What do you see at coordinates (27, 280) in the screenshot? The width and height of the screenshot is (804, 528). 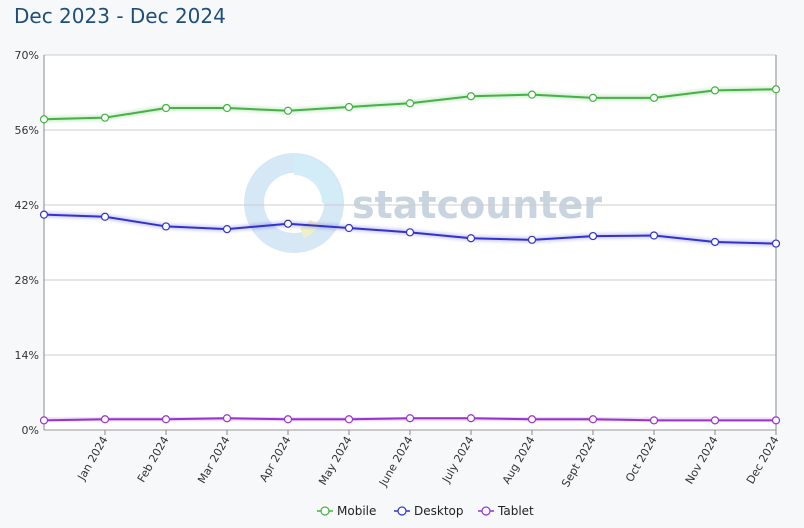 I see `y-tick-label: 28%` at bounding box center [27, 280].